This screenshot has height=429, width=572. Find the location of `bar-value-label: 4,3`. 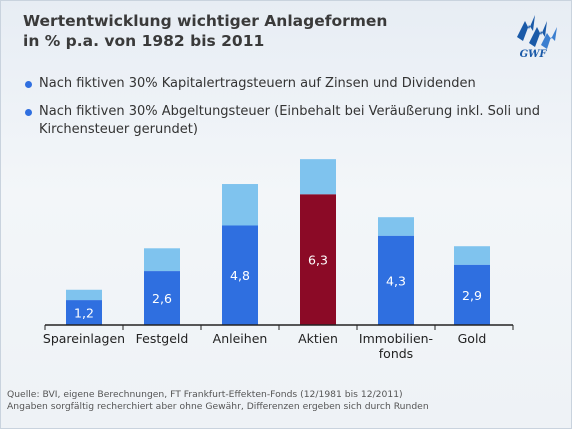

bar-value-label: 4,3 is located at coordinates (396, 280).